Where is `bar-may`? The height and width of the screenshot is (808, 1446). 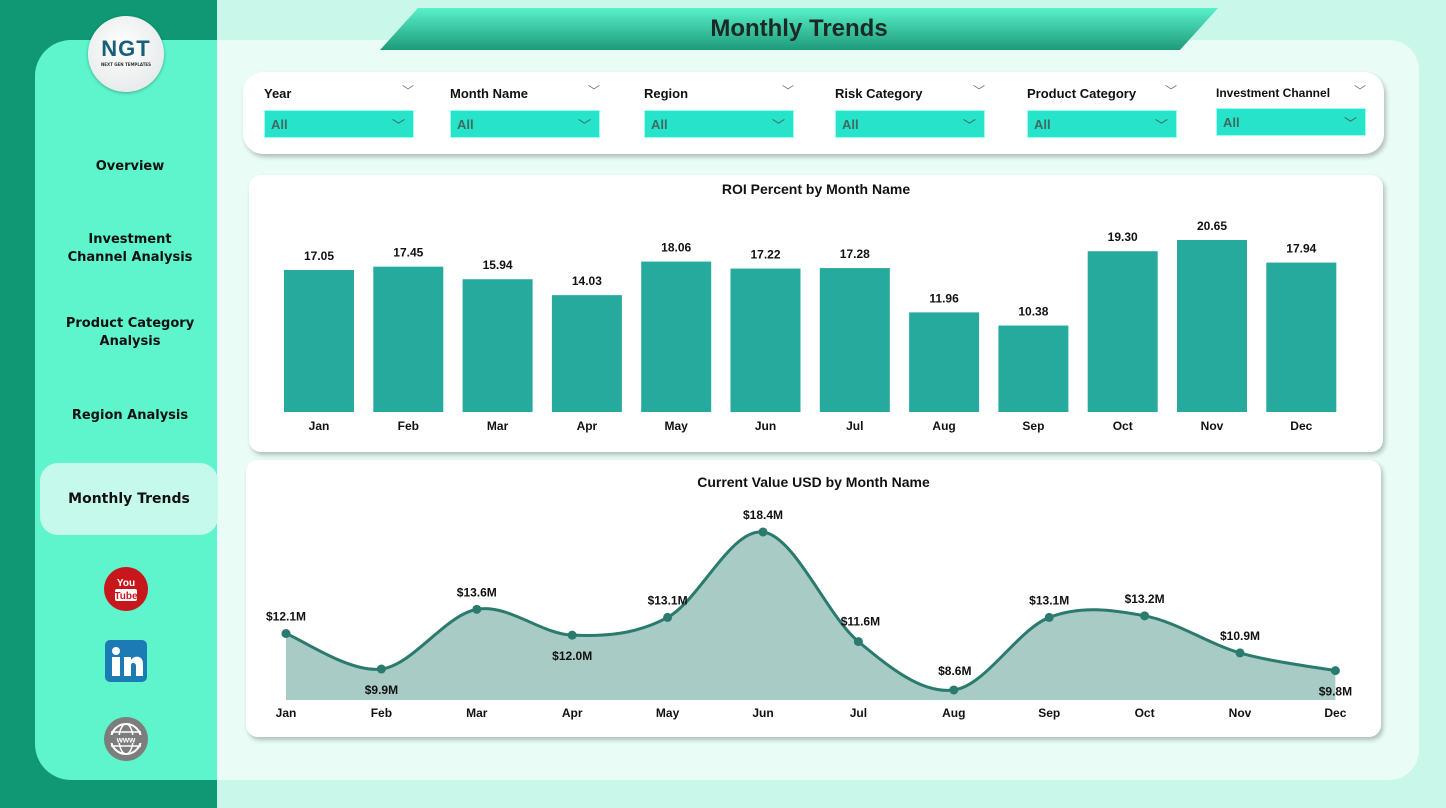 bar-may is located at coordinates (676, 336).